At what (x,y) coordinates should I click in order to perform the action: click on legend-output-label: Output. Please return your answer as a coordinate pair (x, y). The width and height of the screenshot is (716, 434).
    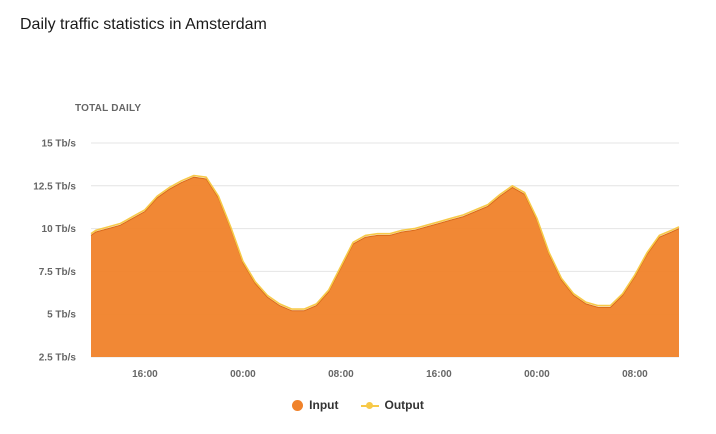
    Looking at the image, I should click on (404, 405).